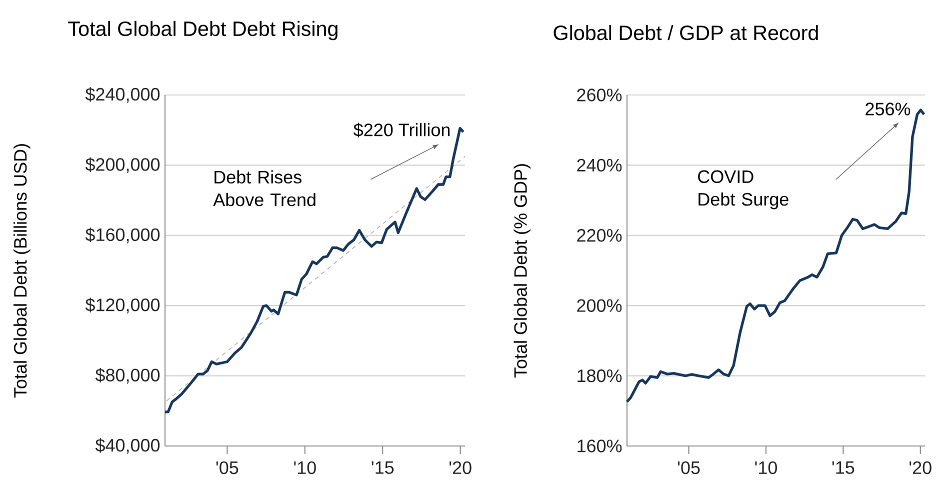 The width and height of the screenshot is (938, 485). What do you see at coordinates (522, 271) in the screenshot?
I see `y-axis-title: Total Global Debt (% GDP)` at bounding box center [522, 271].